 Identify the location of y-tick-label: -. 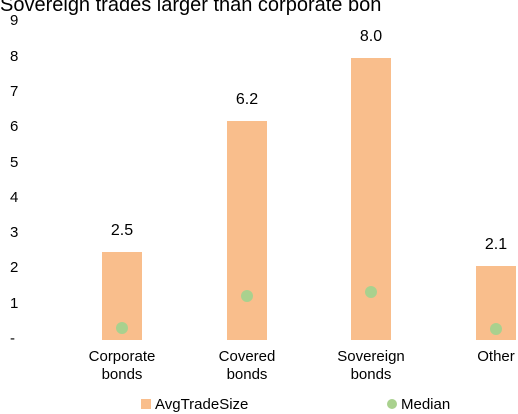
(12, 338).